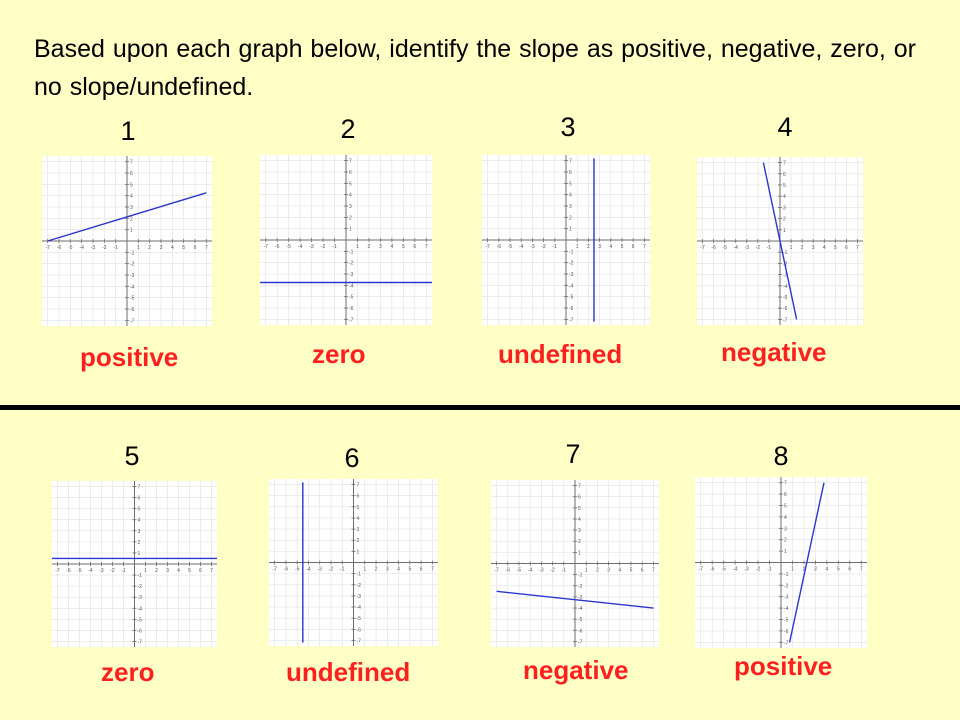 The width and height of the screenshot is (960, 720). Describe the element at coordinates (352, 458) in the screenshot. I see `graph-number-6: 6` at that location.